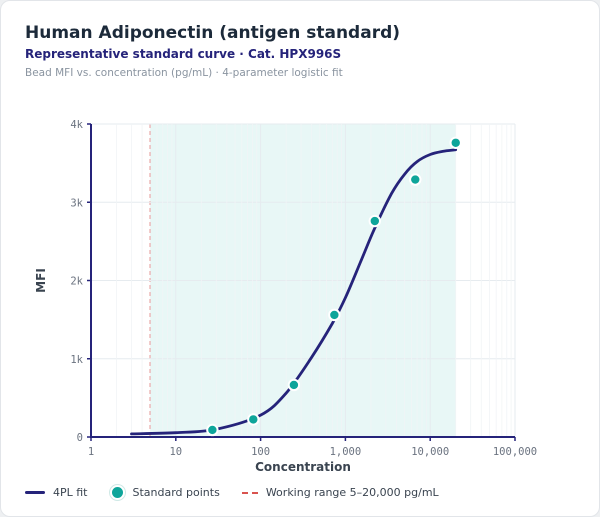 This screenshot has height=517, width=600. Describe the element at coordinates (117, 492) in the screenshot. I see `legend-swatch-points` at that location.